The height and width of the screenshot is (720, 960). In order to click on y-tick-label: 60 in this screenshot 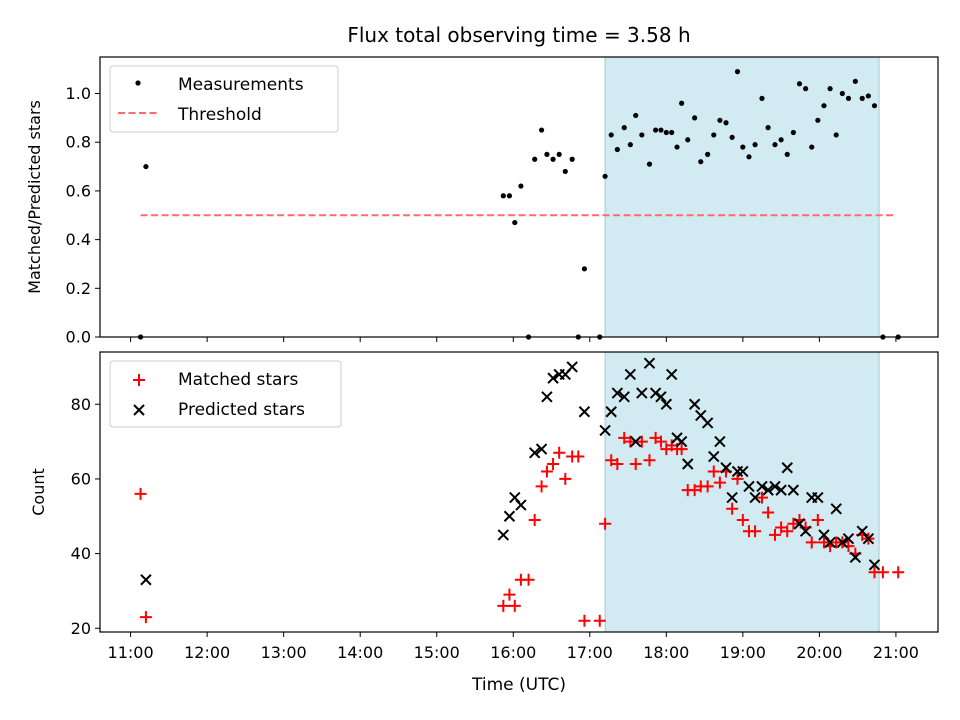, I will do `click(81, 478)`.